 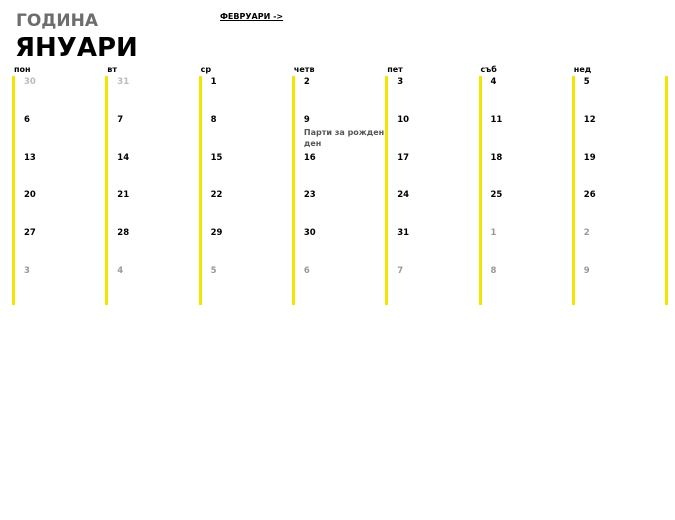 I want to click on day-number: 17, so click(x=403, y=157).